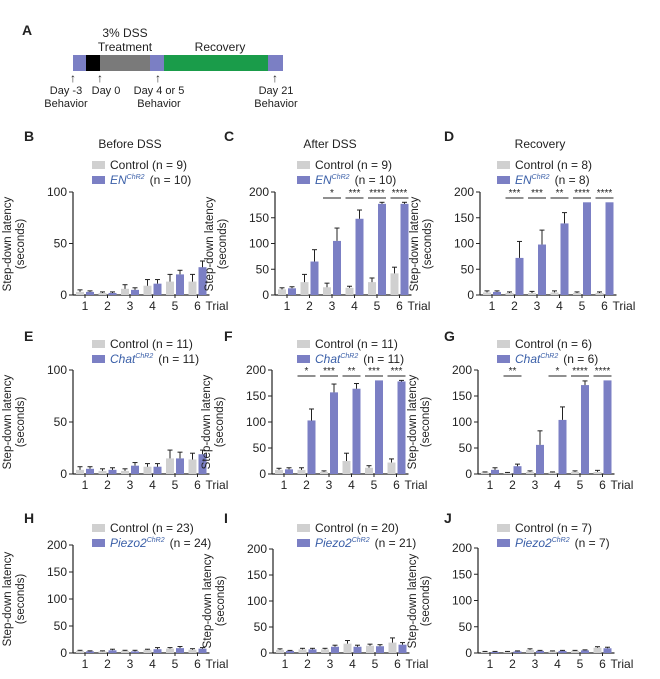 This screenshot has width=660, height=679. Describe the element at coordinates (544, 344) in the screenshot. I see `legend-control: Control (n = 6)` at that location.